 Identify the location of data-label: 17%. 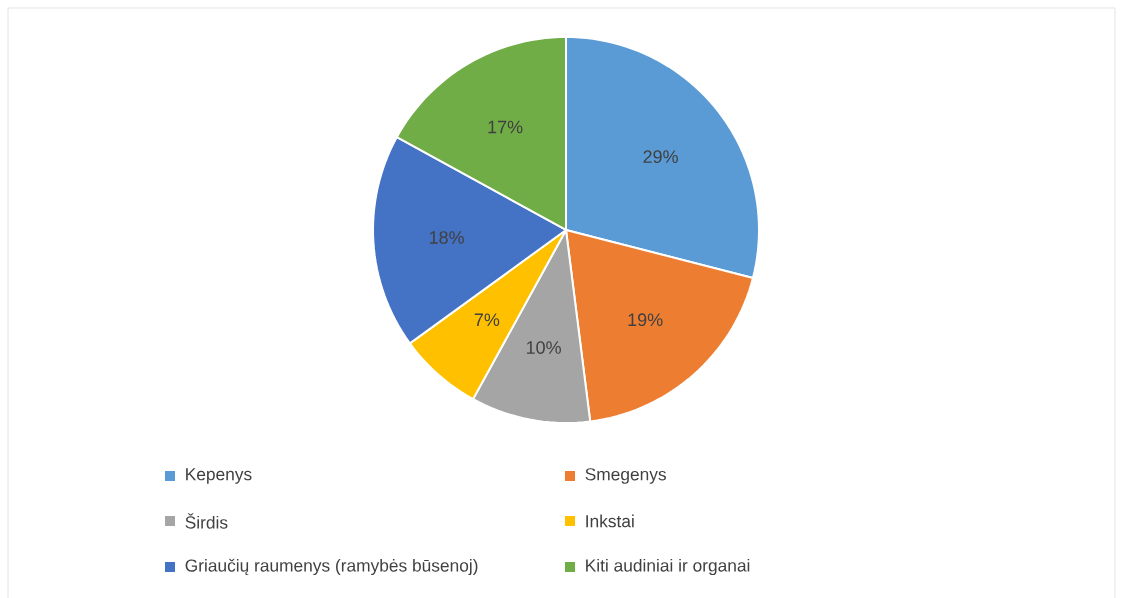
(505, 127).